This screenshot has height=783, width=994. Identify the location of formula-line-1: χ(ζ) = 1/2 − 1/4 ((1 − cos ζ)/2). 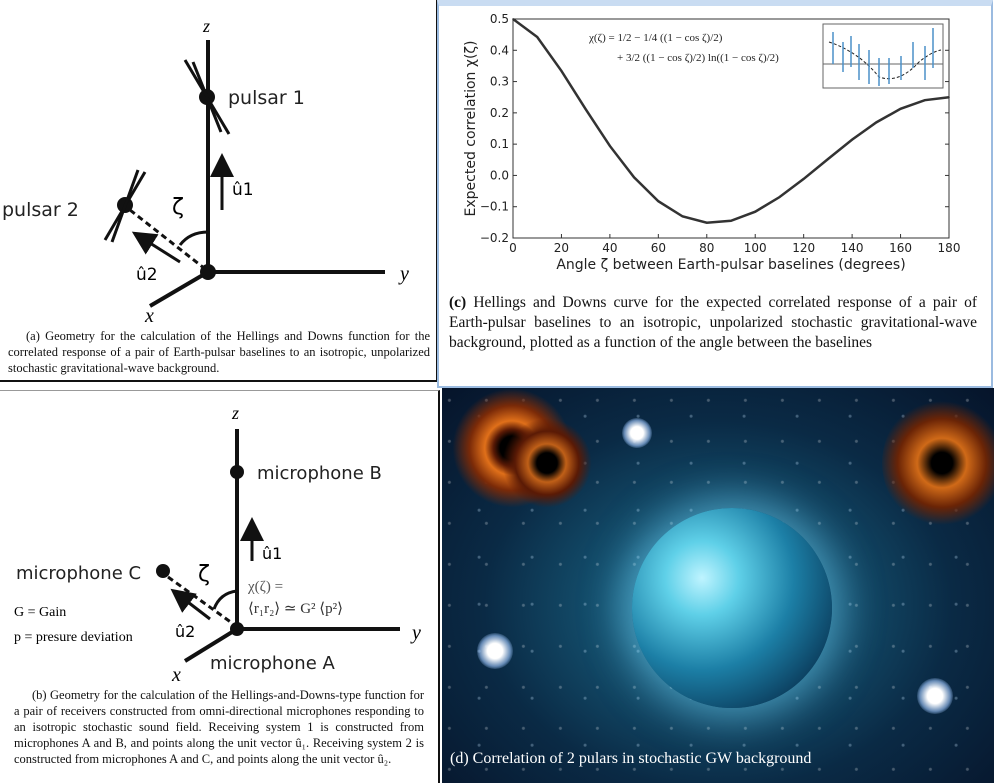
(656, 38).